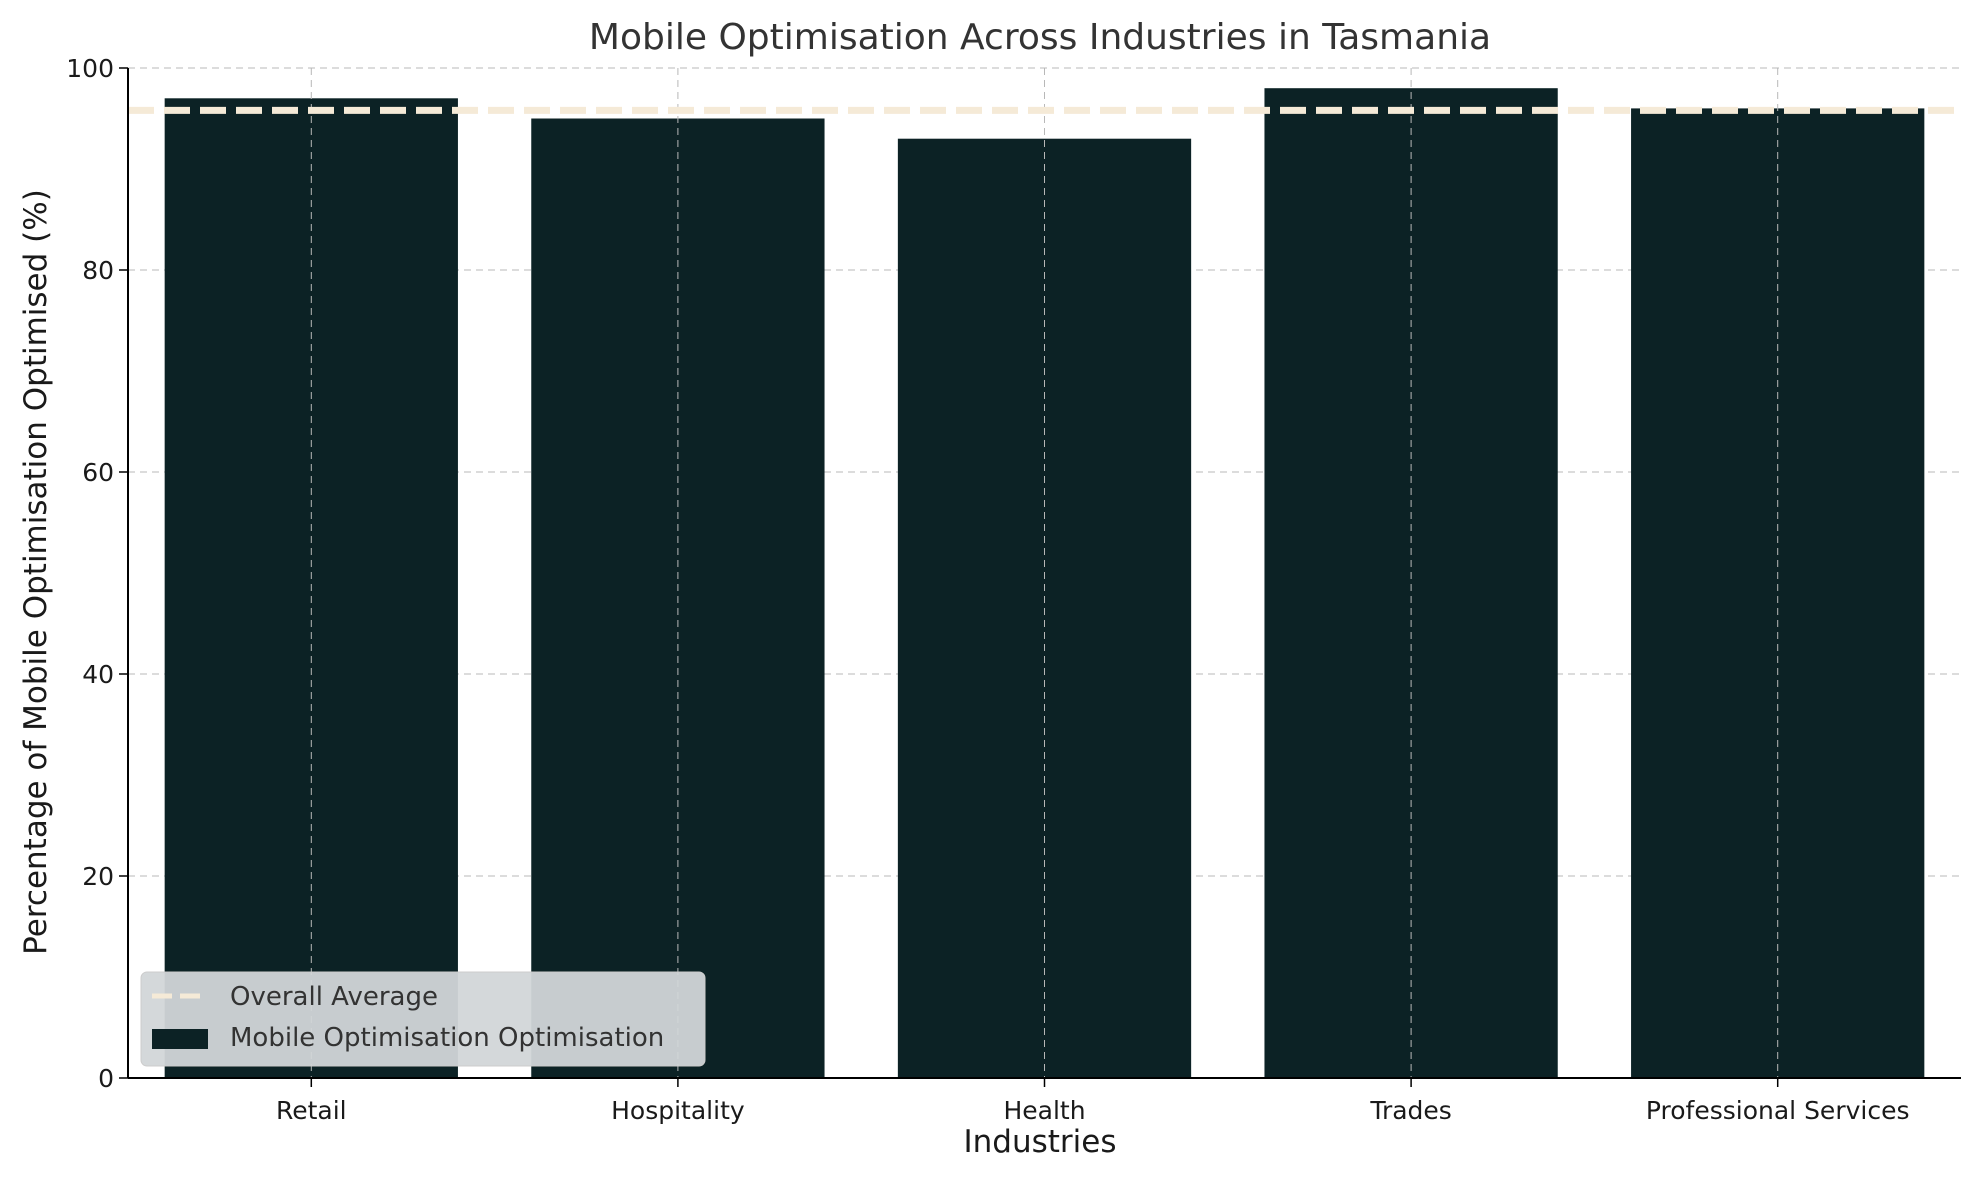 This screenshot has width=1979, height=1180. Describe the element at coordinates (98, 472) in the screenshot. I see `y-tick-label: 60` at that location.